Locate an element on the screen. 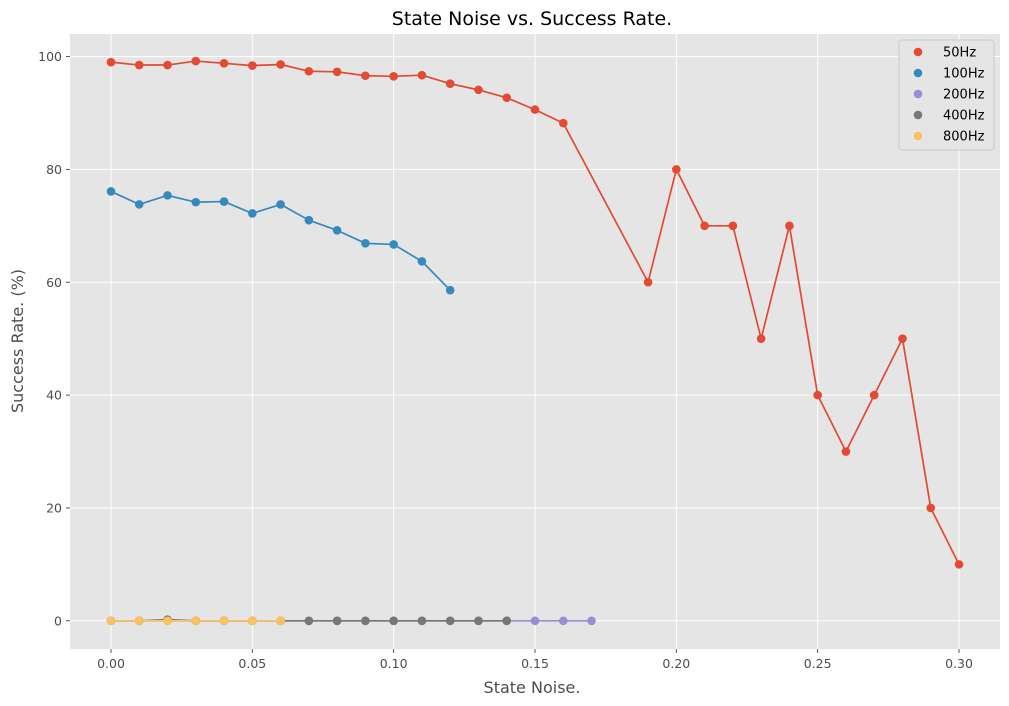  x-tick-label: 0.20 is located at coordinates (676, 663).